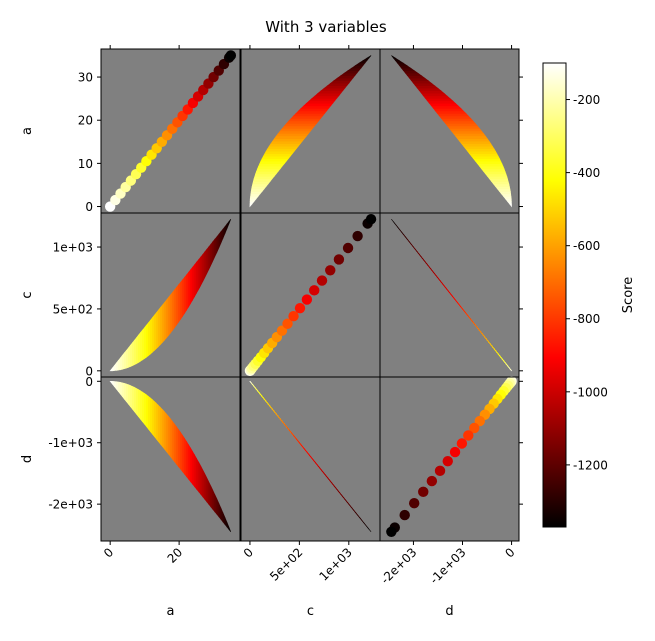 The image size is (655, 641). What do you see at coordinates (310, 611) in the screenshot?
I see `x-axis-label: c` at bounding box center [310, 611].